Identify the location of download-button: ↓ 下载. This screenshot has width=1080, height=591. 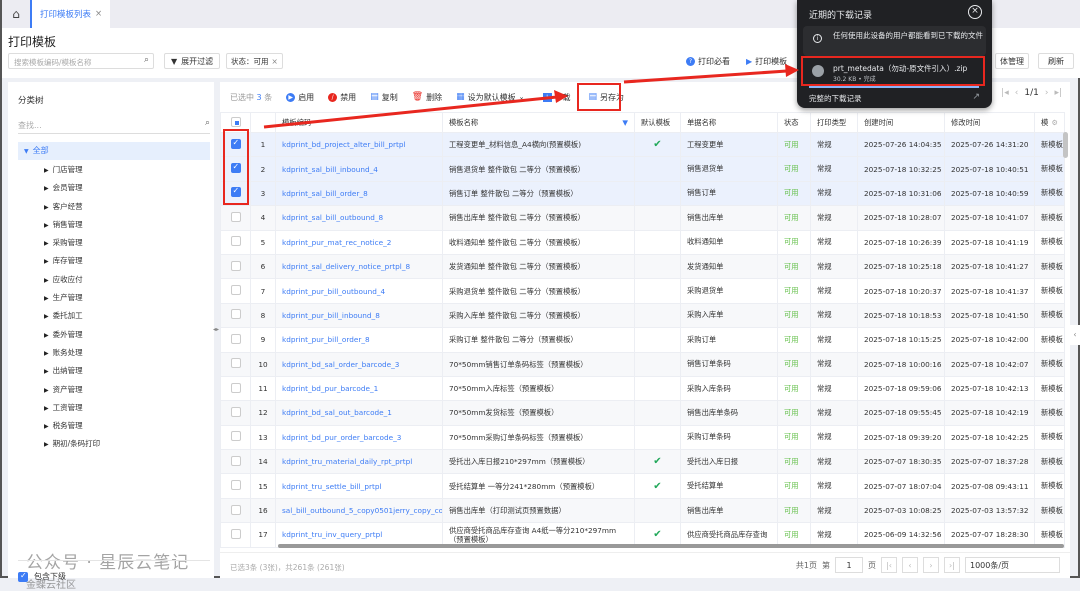
(556, 97).